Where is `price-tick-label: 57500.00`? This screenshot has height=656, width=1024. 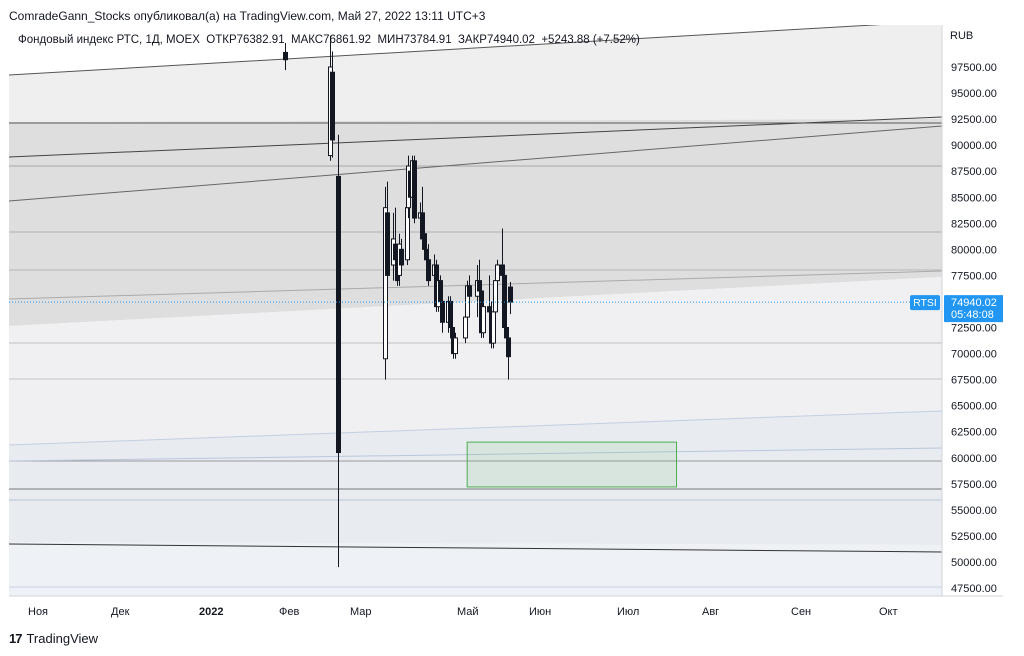 price-tick-label: 57500.00 is located at coordinates (974, 485).